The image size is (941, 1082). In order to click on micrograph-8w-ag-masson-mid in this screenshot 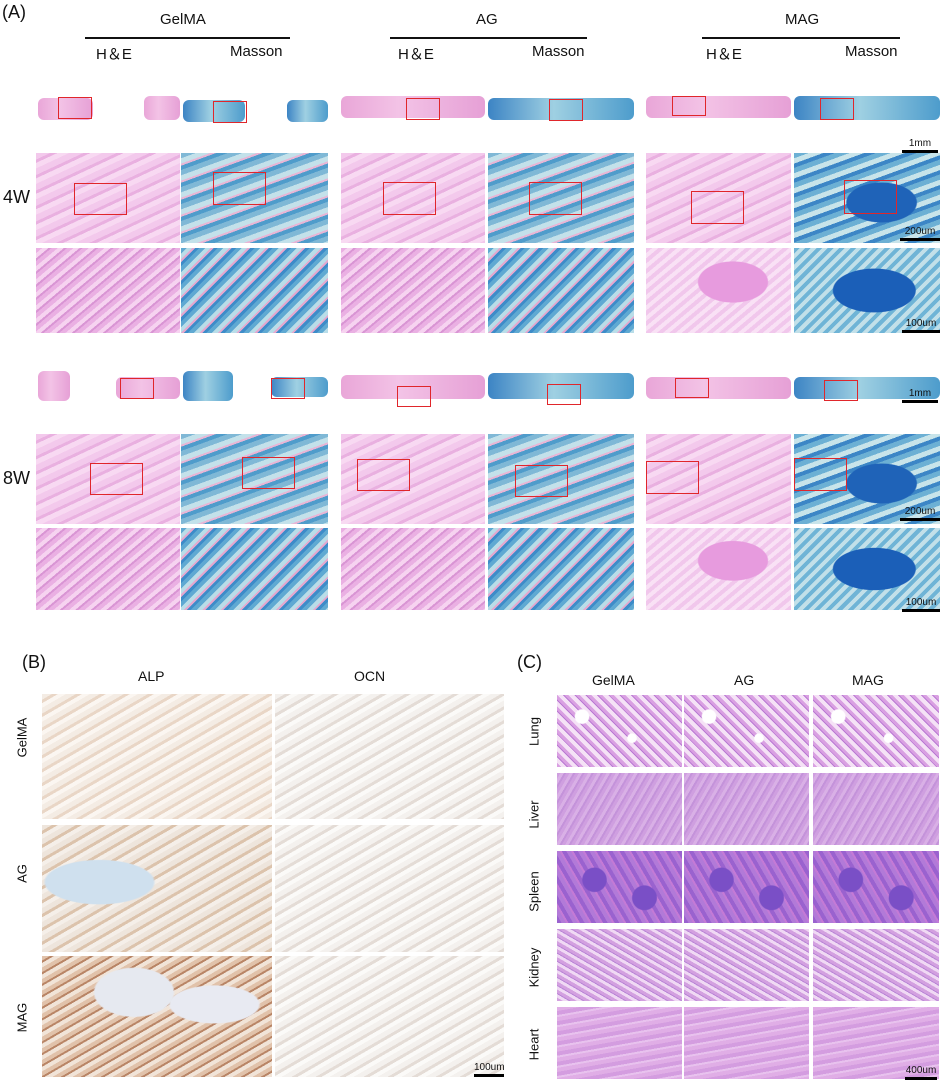, I will do `click(561, 479)`.